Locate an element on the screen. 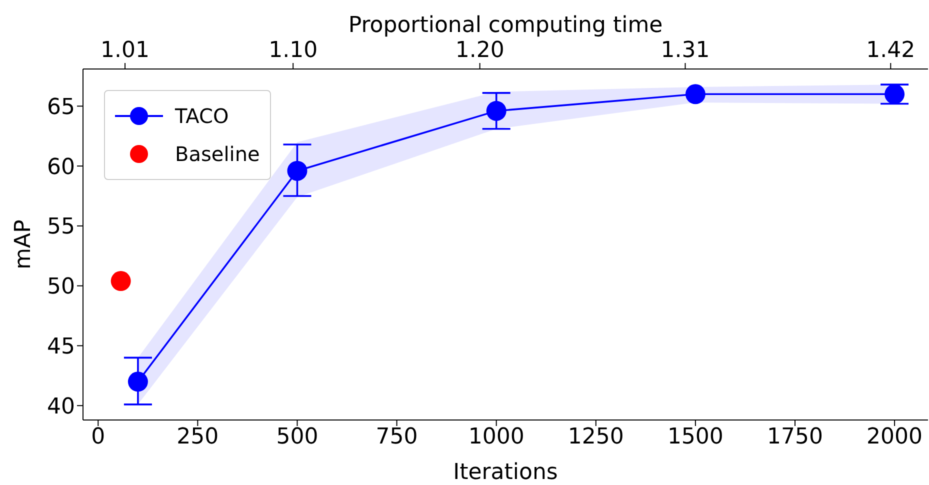 The image size is (929, 485). x-tick-label: 2000 is located at coordinates (894, 437).